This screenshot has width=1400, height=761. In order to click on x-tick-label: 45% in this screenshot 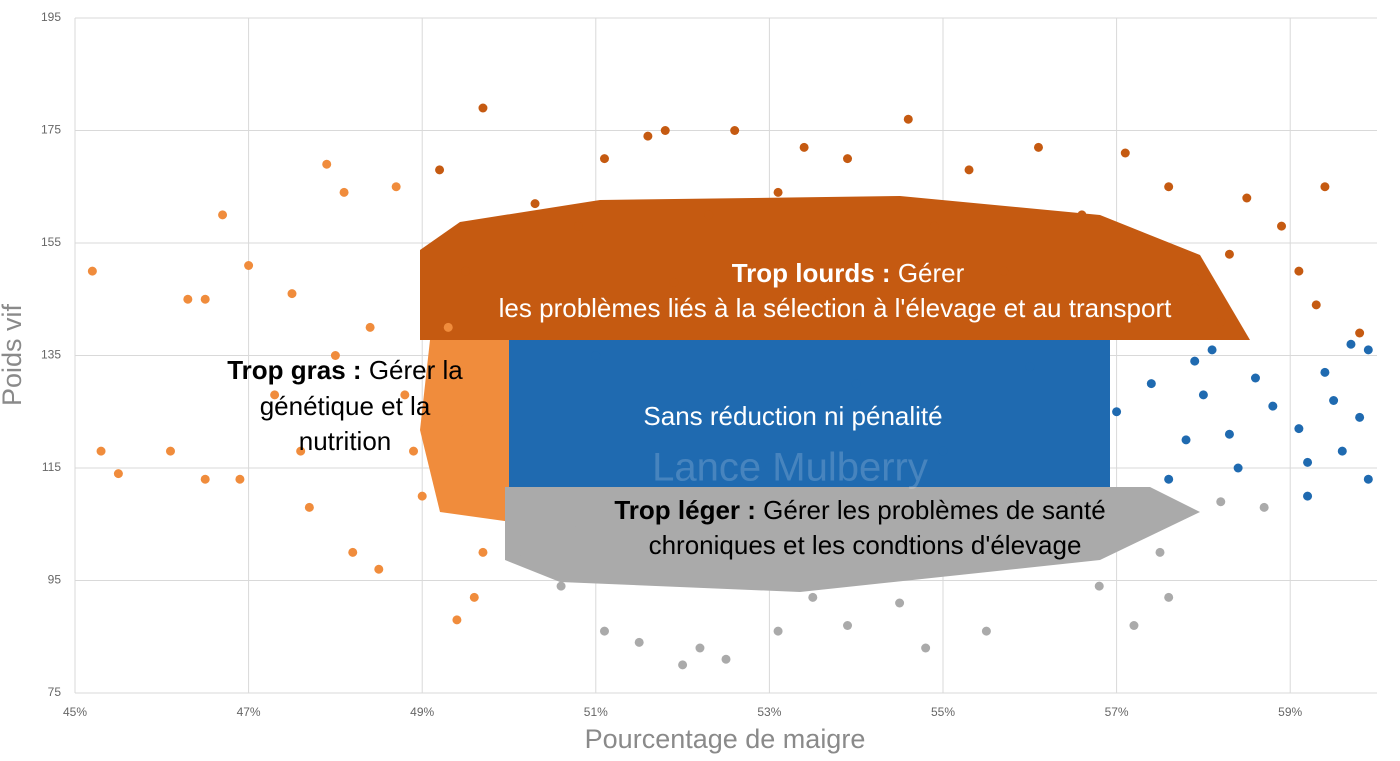, I will do `click(75, 712)`.